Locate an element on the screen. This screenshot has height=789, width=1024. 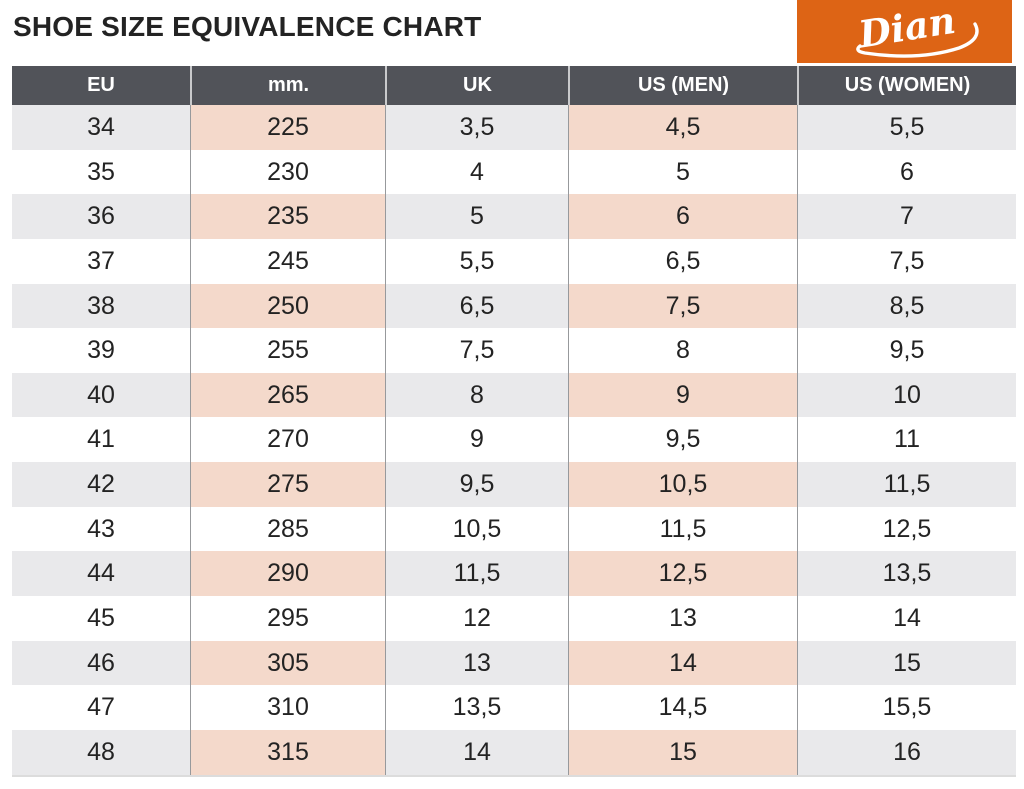
cell-us-women: 11,5 is located at coordinates (906, 484).